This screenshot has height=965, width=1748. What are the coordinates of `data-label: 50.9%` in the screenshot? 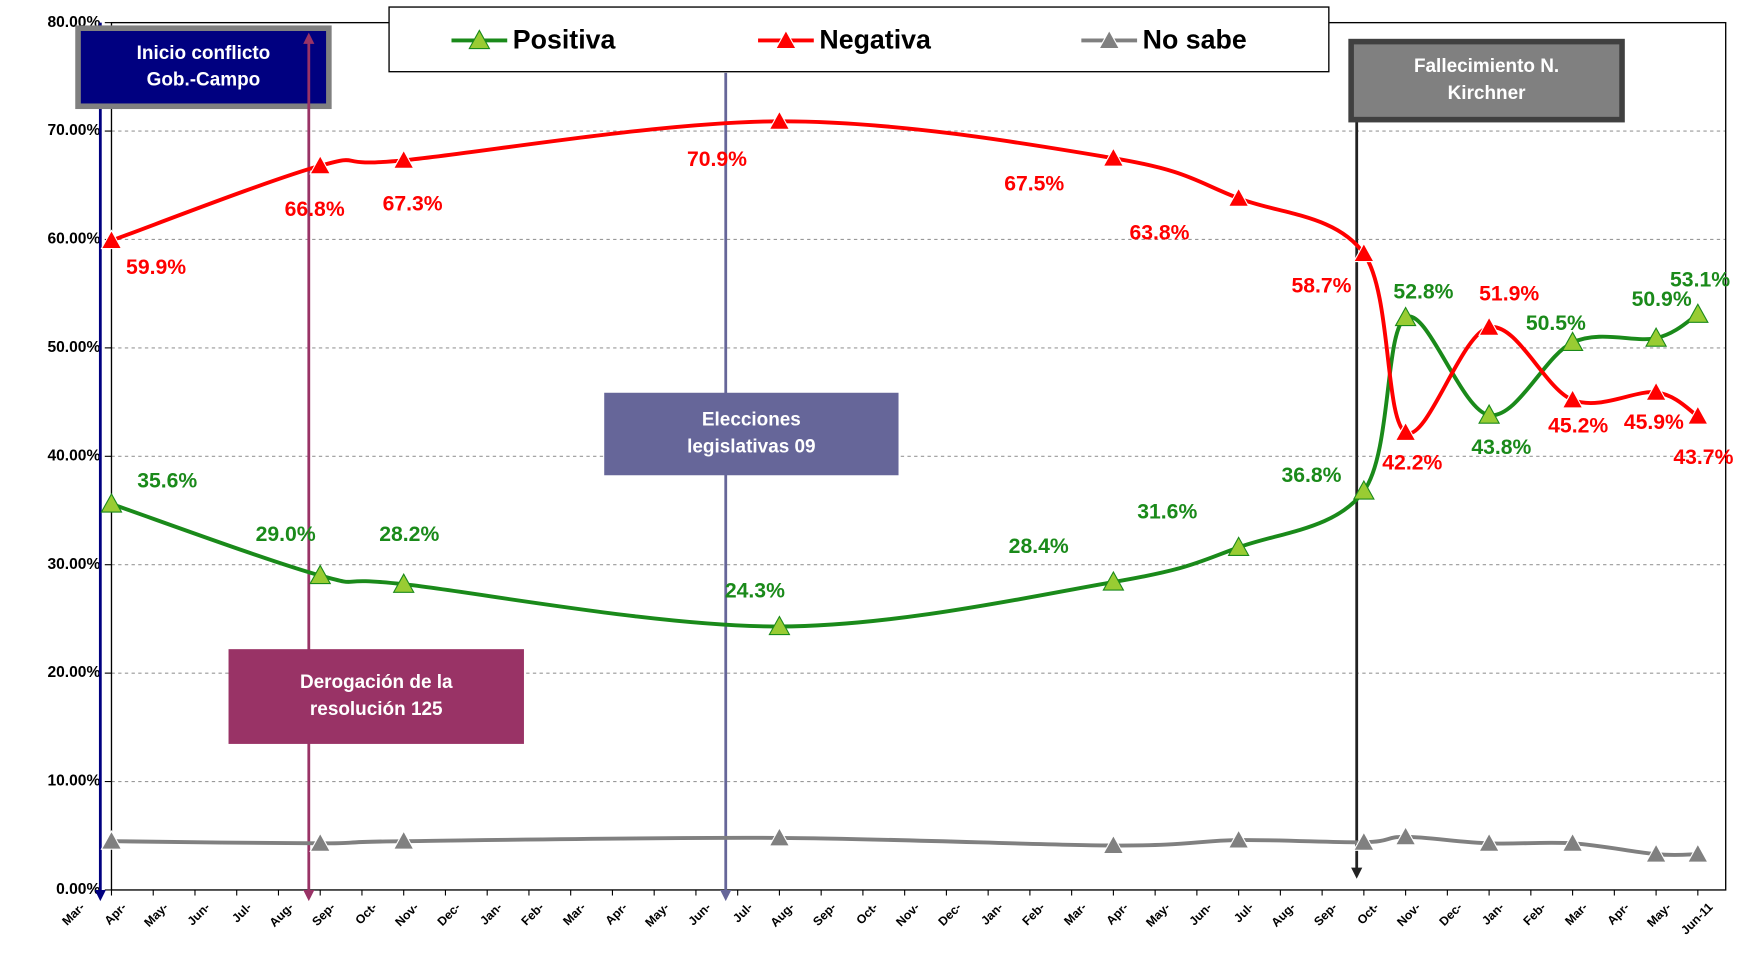 It's located at (1662, 299).